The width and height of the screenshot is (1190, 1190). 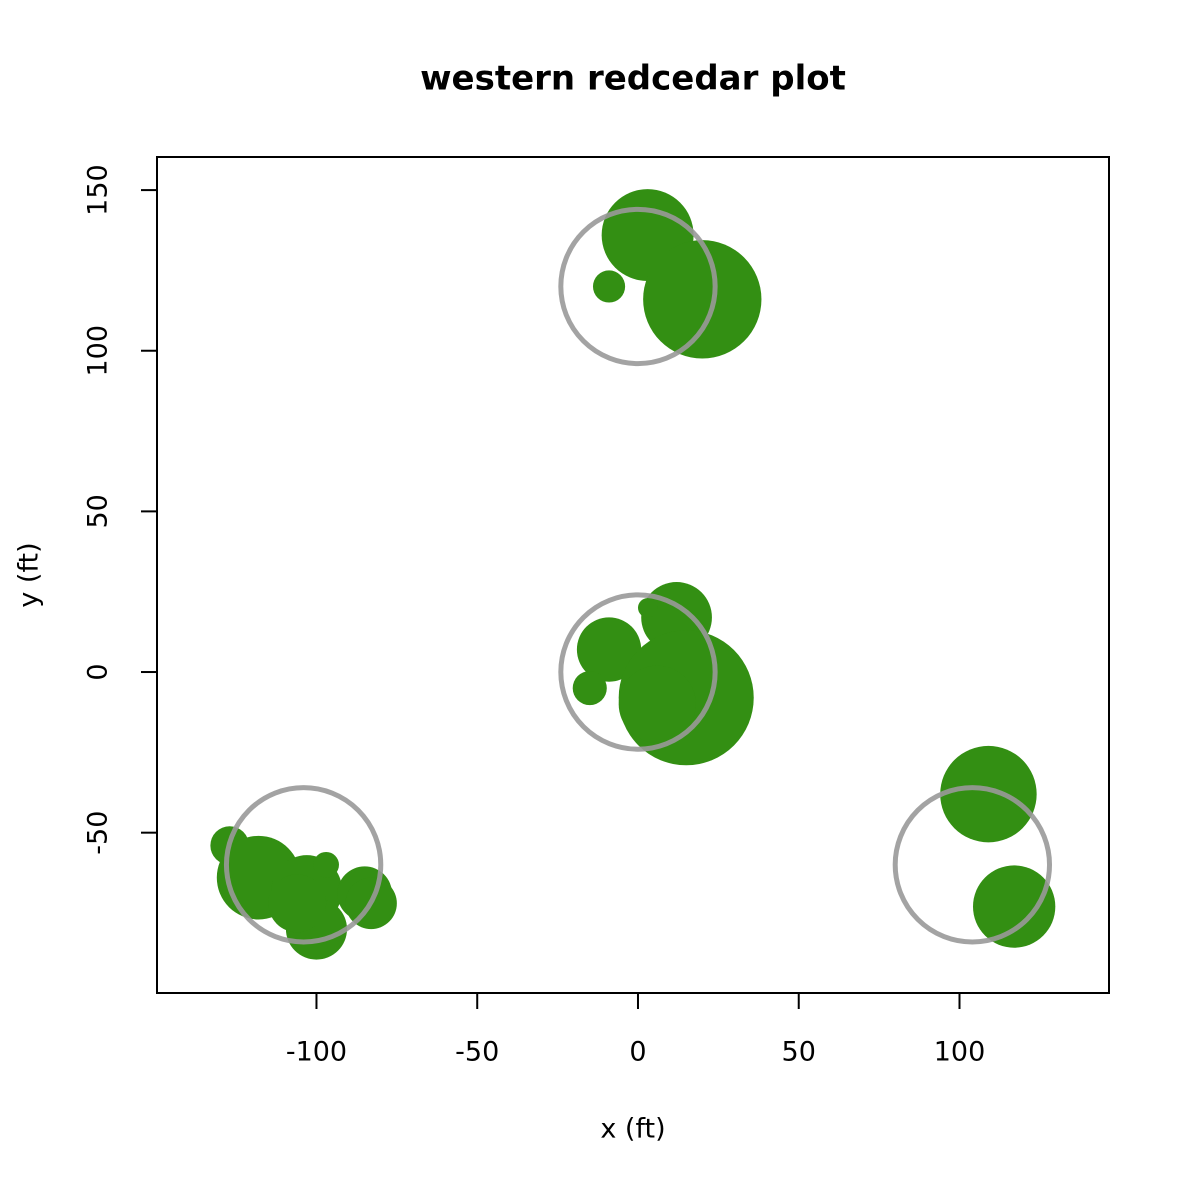 What do you see at coordinates (98, 190) in the screenshot?
I see `y-tick-label: 150` at bounding box center [98, 190].